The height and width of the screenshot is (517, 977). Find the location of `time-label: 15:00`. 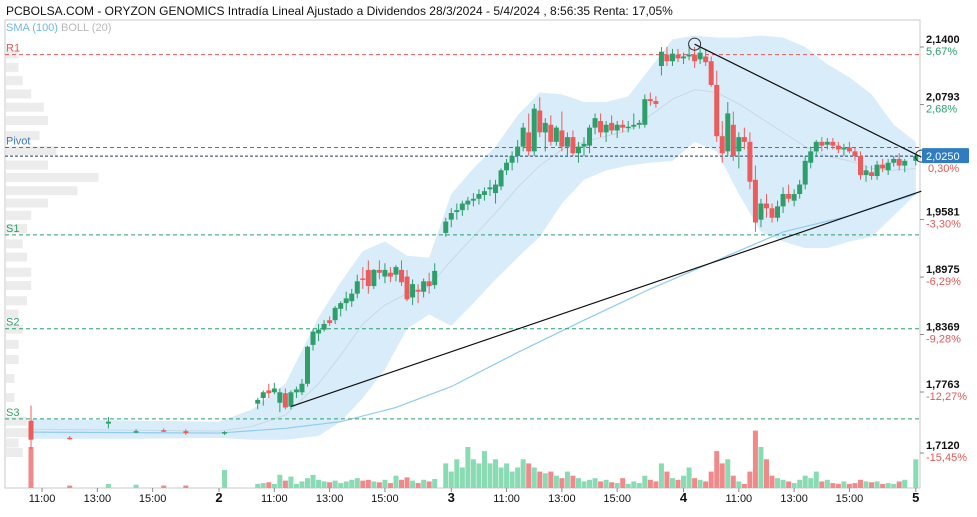

time-label: 15:00 is located at coordinates (385, 499).